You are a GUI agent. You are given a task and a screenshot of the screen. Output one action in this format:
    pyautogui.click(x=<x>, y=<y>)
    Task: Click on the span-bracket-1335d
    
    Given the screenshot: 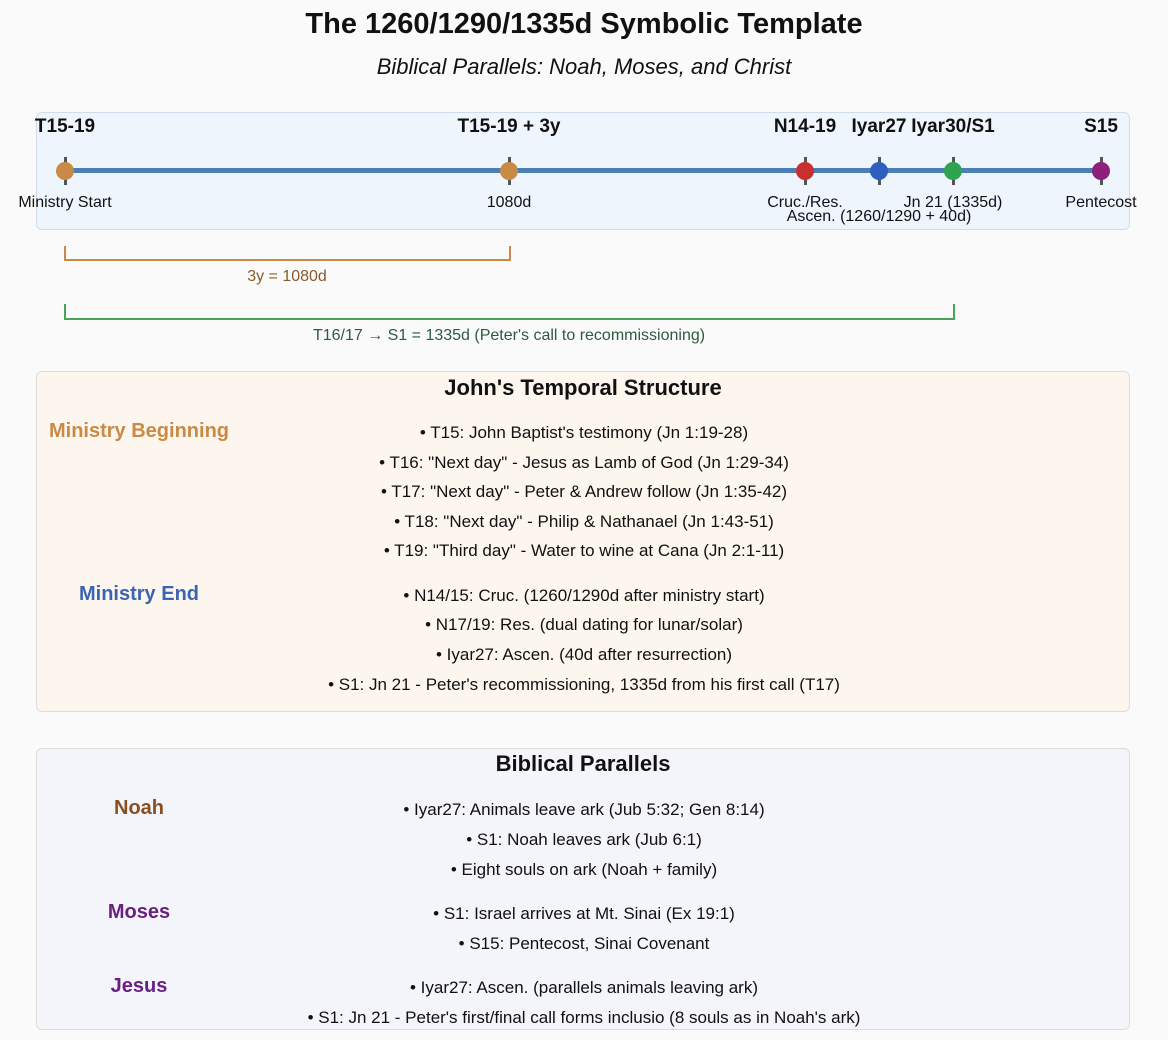 What is the action you would take?
    pyautogui.click(x=509, y=312)
    